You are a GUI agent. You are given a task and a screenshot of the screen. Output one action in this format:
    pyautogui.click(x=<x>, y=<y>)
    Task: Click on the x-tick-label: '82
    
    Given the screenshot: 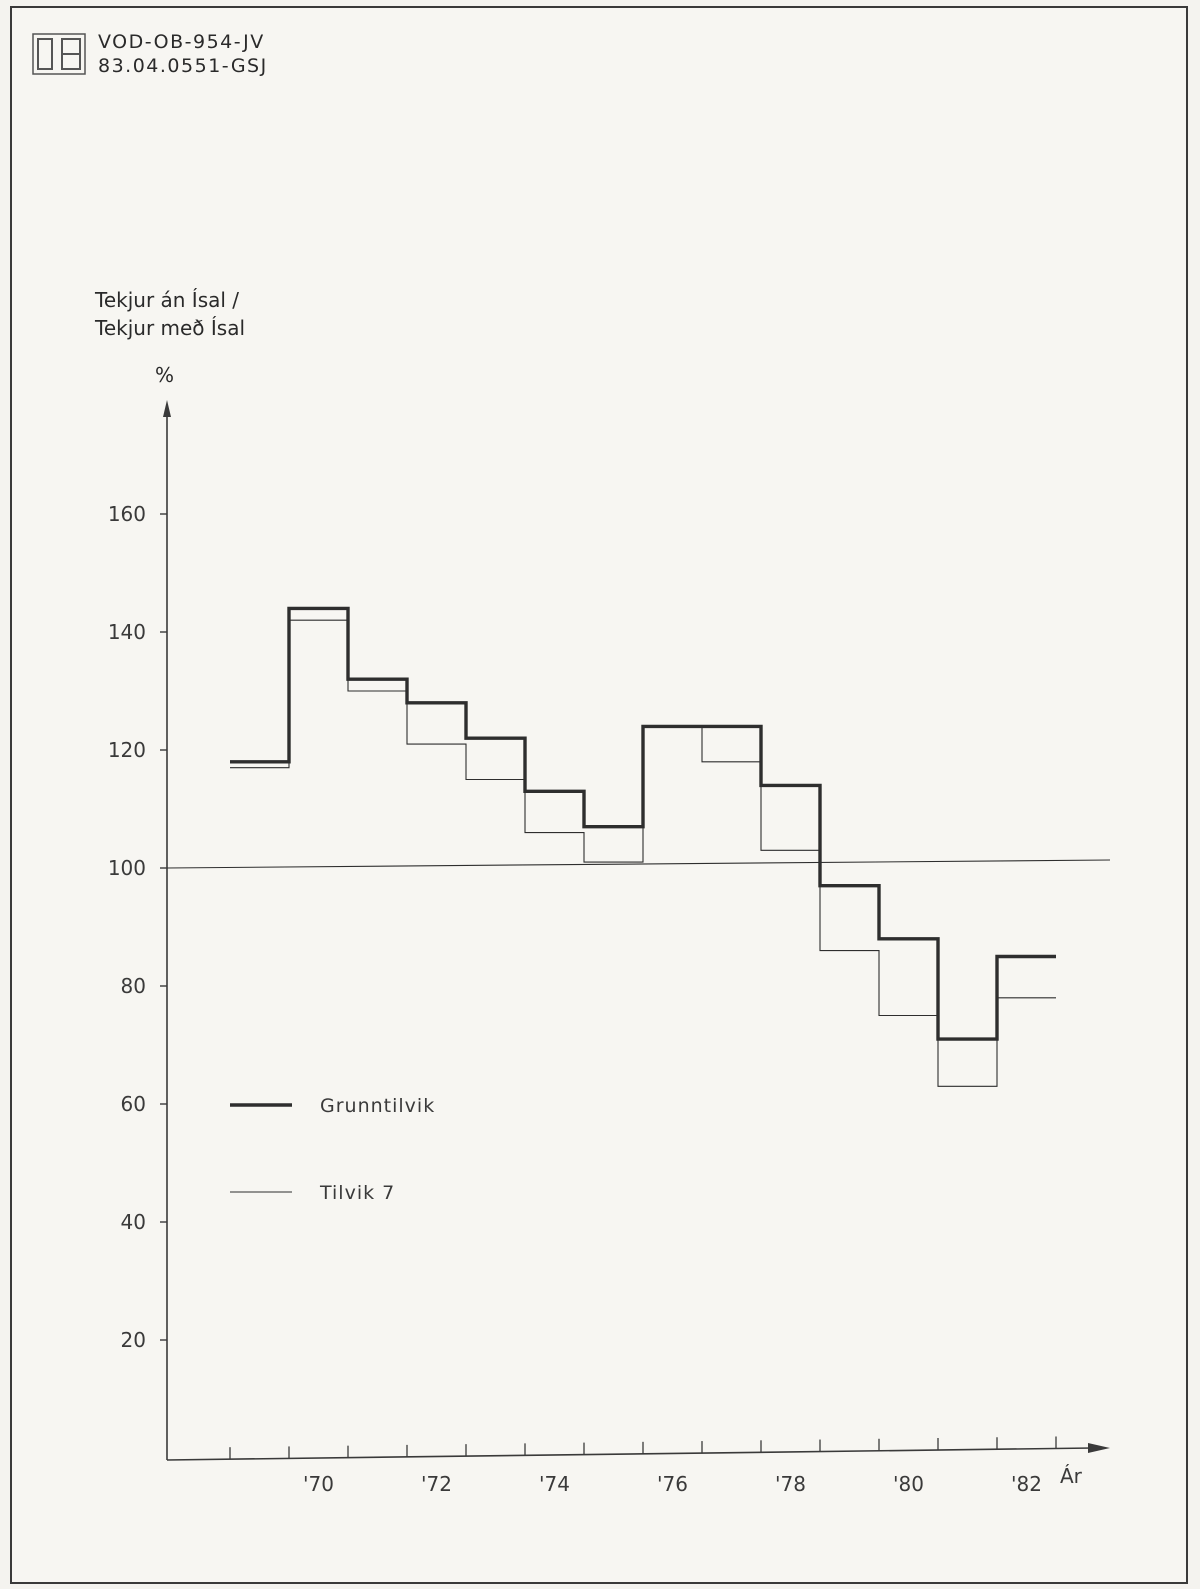 What is the action you would take?
    pyautogui.click(x=1026, y=1484)
    